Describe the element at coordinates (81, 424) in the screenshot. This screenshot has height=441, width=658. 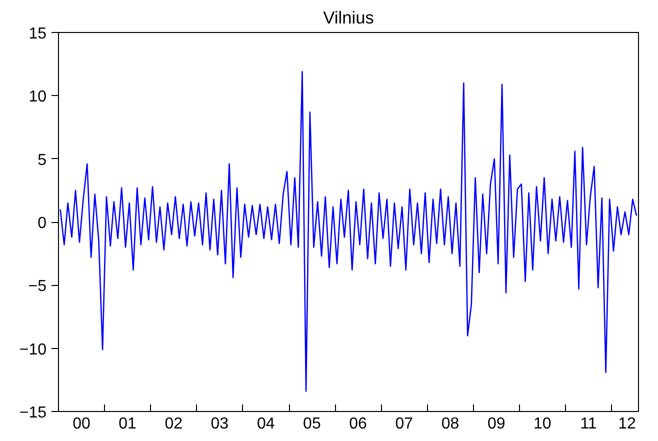
I see `x-tick-label: 00` at that location.